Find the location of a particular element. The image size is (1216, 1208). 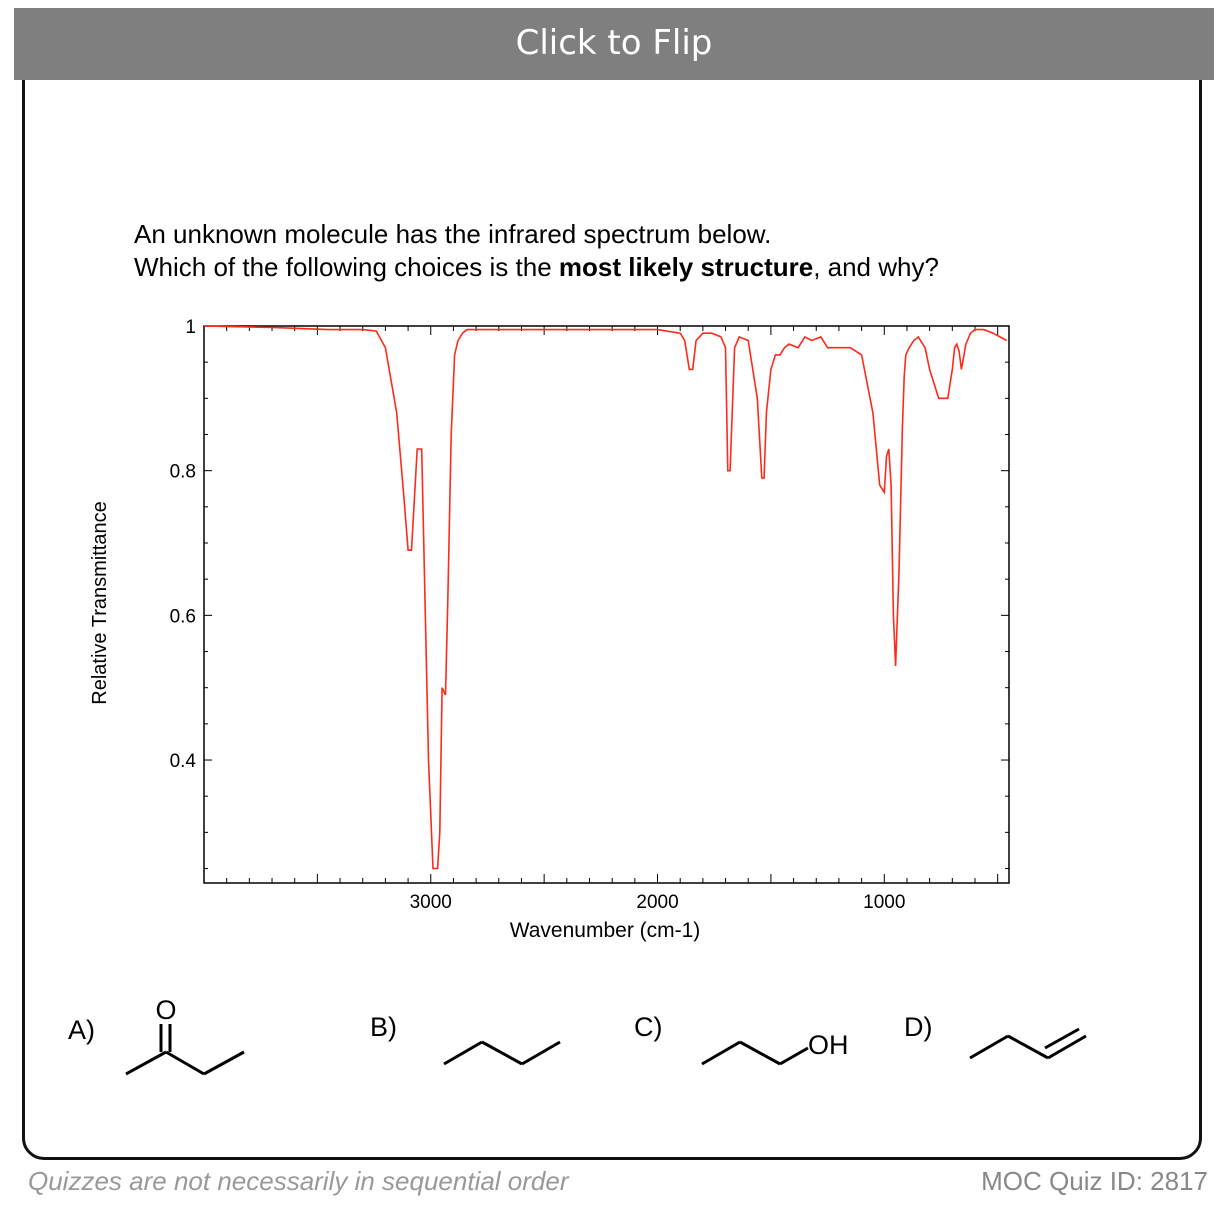

y-tick-label: 0.6 is located at coordinates (183, 616).